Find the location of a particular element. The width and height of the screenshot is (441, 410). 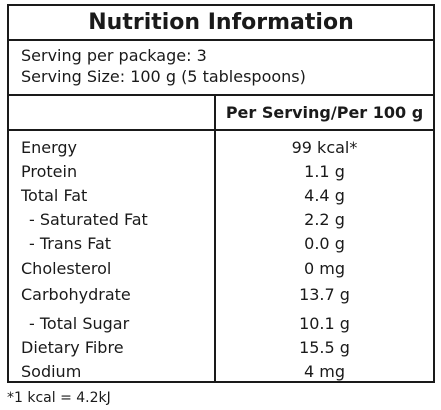

nutrient-name: Cholesterol is located at coordinates (66, 268).